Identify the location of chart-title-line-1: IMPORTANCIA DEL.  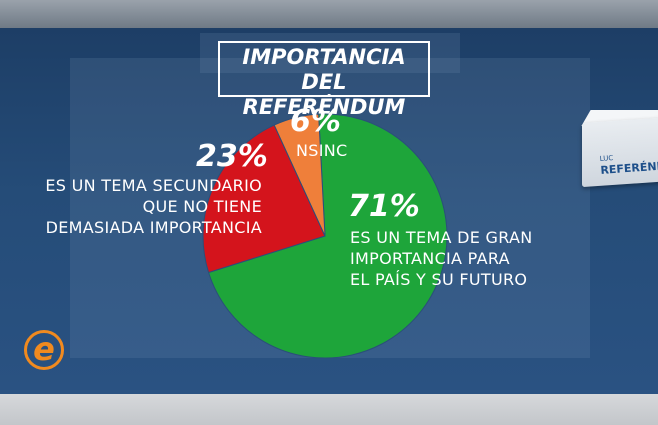
(324, 69).